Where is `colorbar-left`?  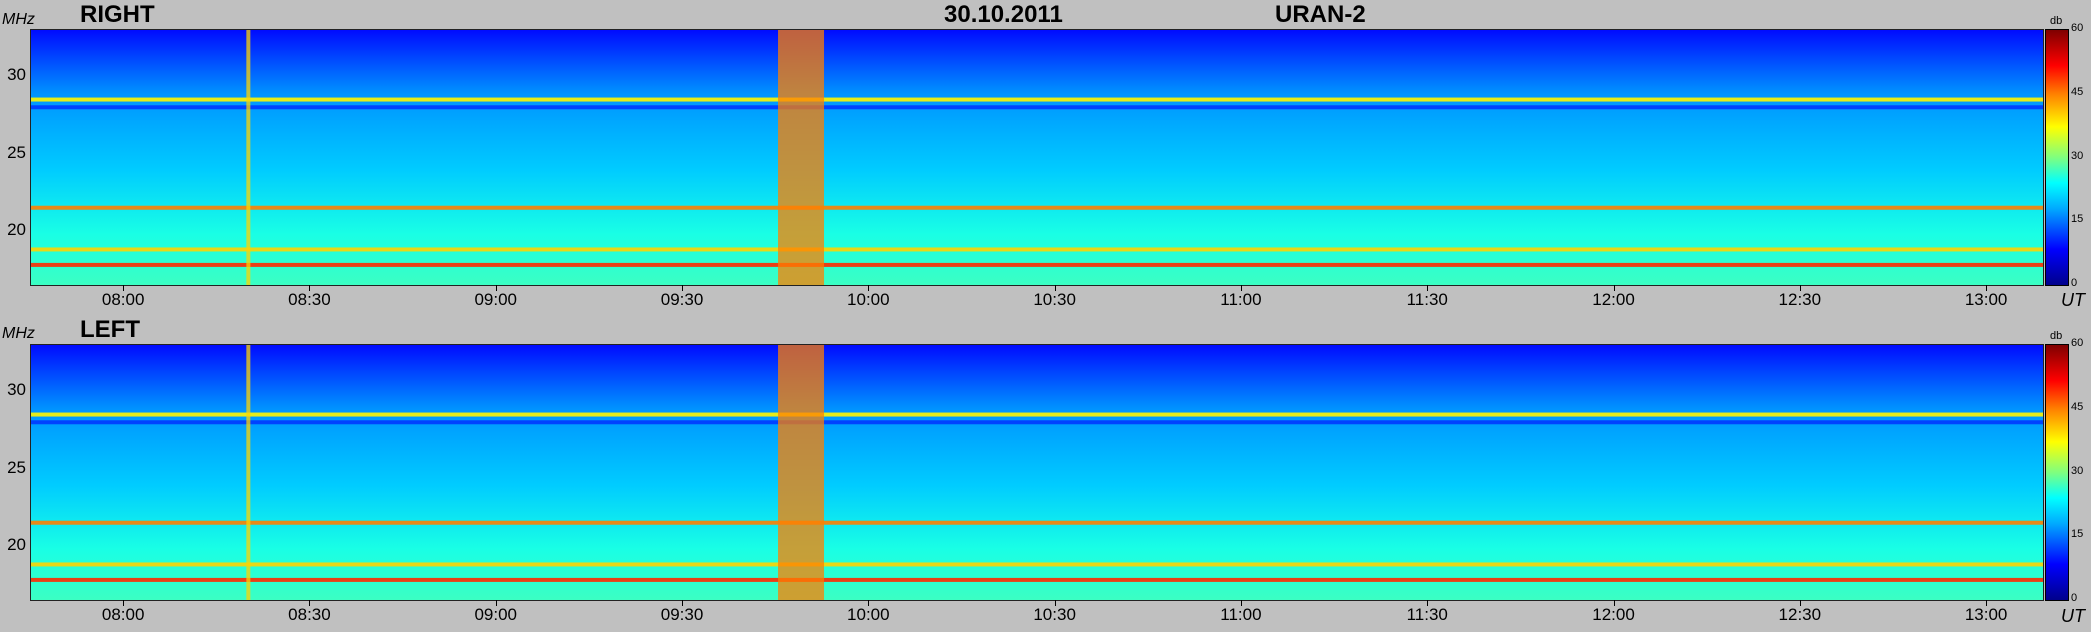
colorbar-left is located at coordinates (2057, 472).